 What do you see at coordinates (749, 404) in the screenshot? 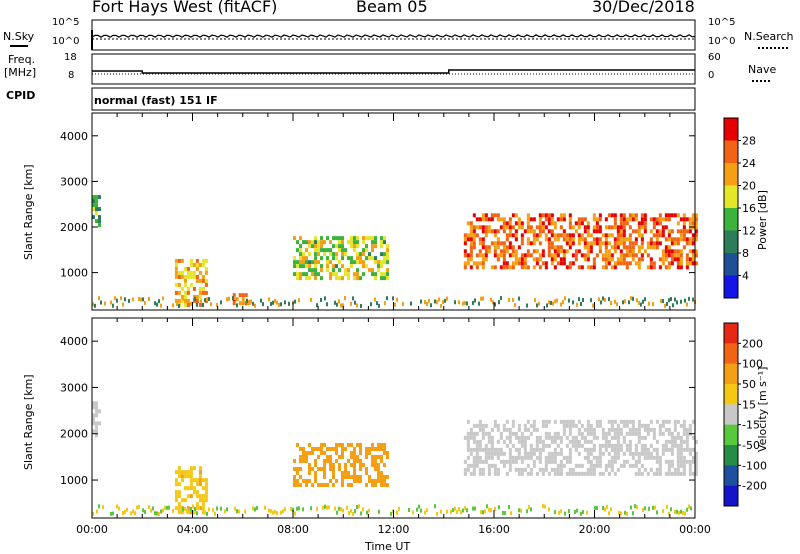
I see `velocity-colorbar-tick: 15` at bounding box center [749, 404].